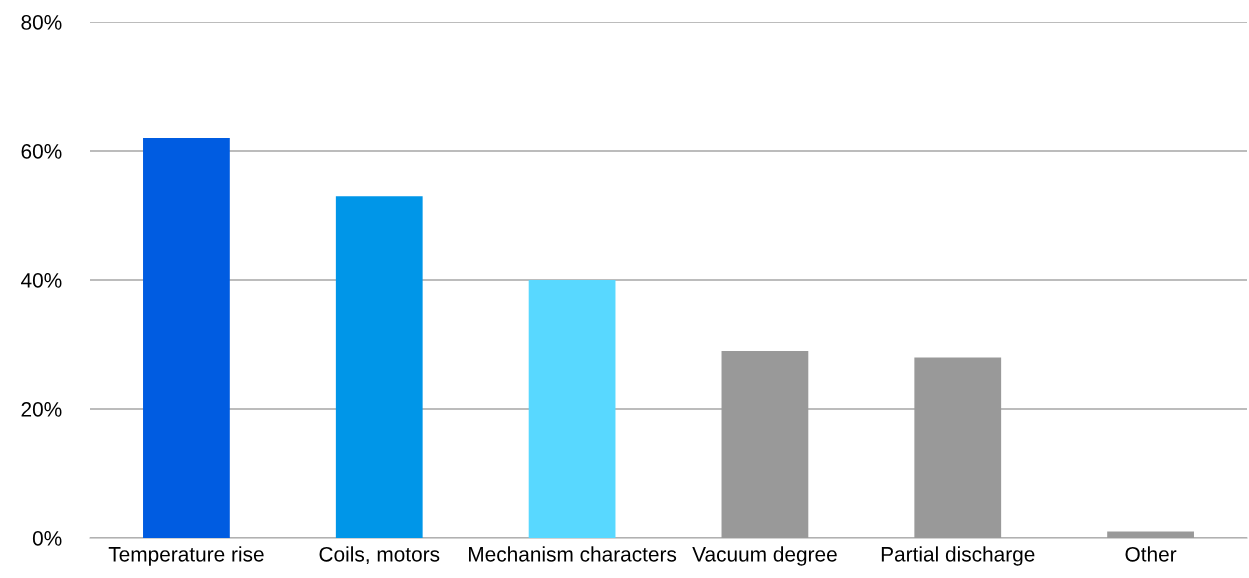  What do you see at coordinates (958, 556) in the screenshot?
I see `x-tick-label: Partial discharge` at bounding box center [958, 556].